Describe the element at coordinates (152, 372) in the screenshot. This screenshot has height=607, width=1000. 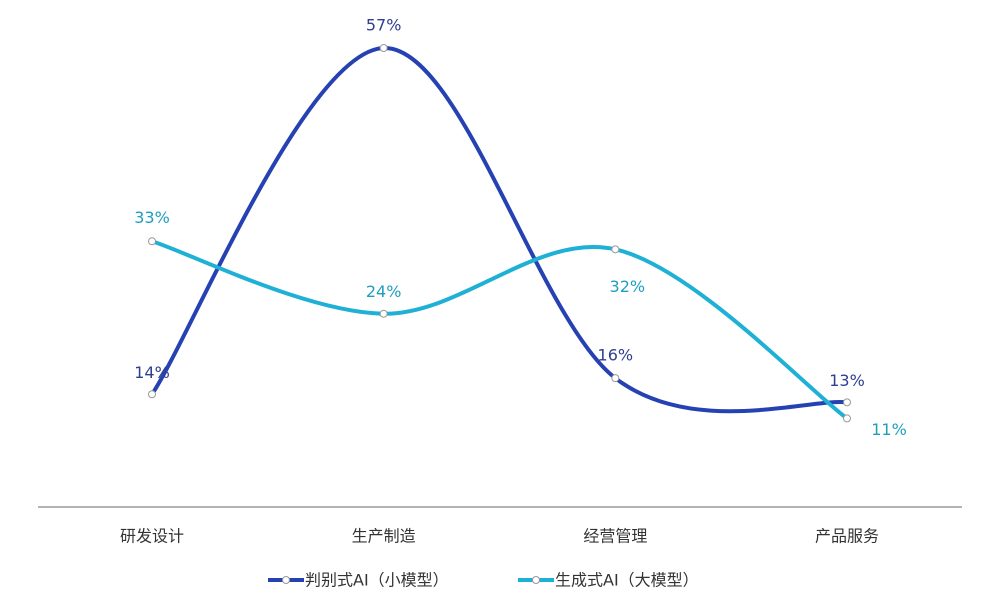
I see `data-label: 14%` at that location.